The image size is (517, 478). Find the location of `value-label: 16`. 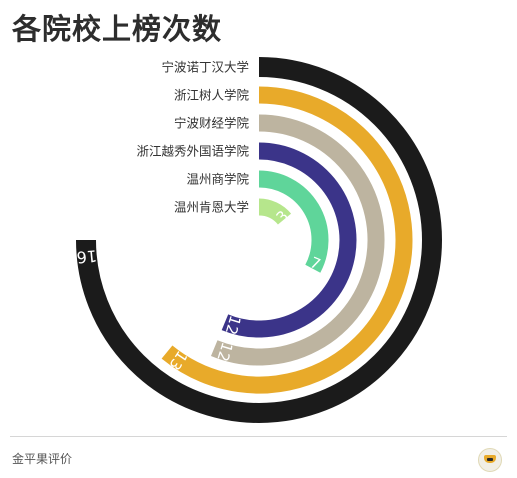

value-label: 16 is located at coordinates (87, 256).